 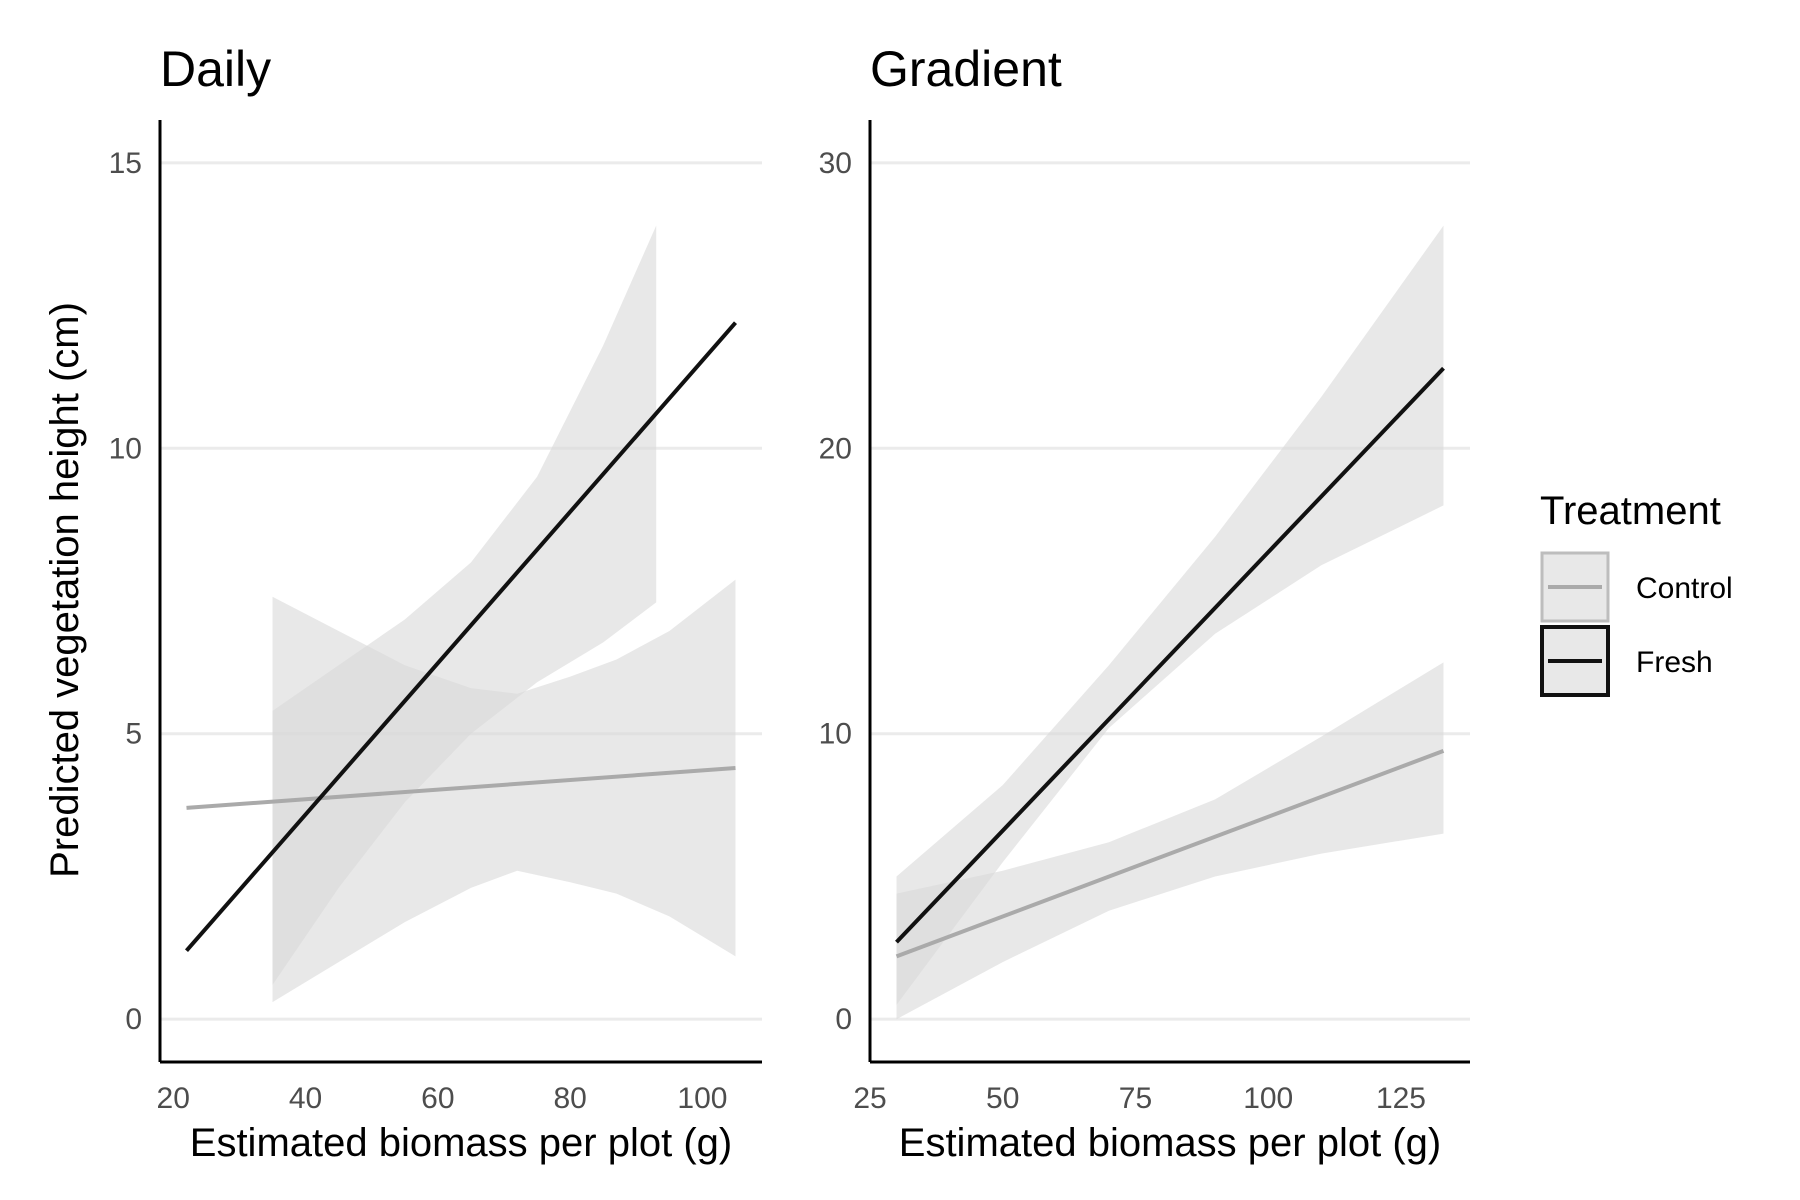 What do you see at coordinates (215, 69) in the screenshot?
I see `panel-title: Daily` at bounding box center [215, 69].